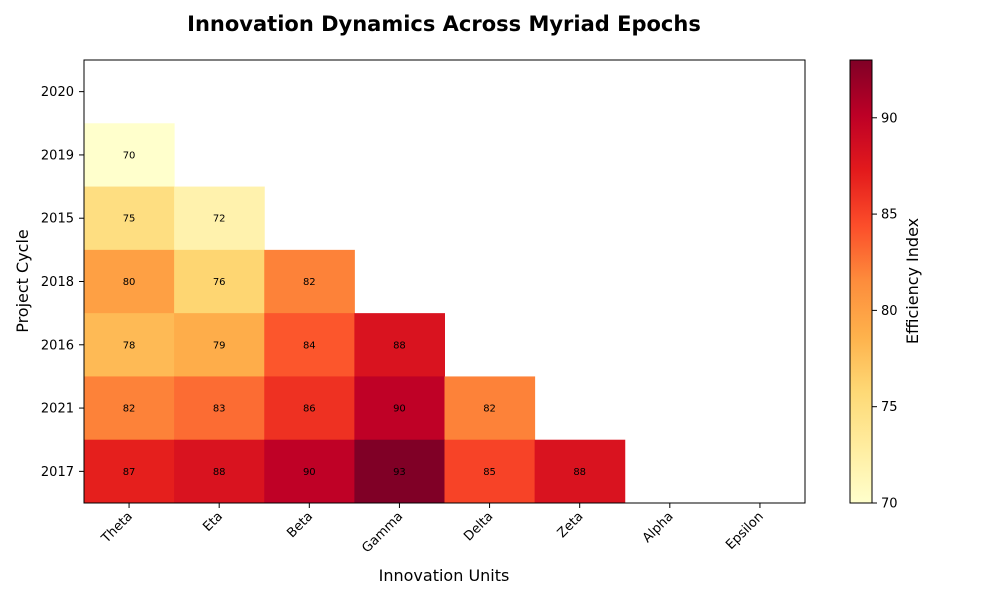  Describe the element at coordinates (889, 311) in the screenshot. I see `colorbar-tick-label: 80` at that location.